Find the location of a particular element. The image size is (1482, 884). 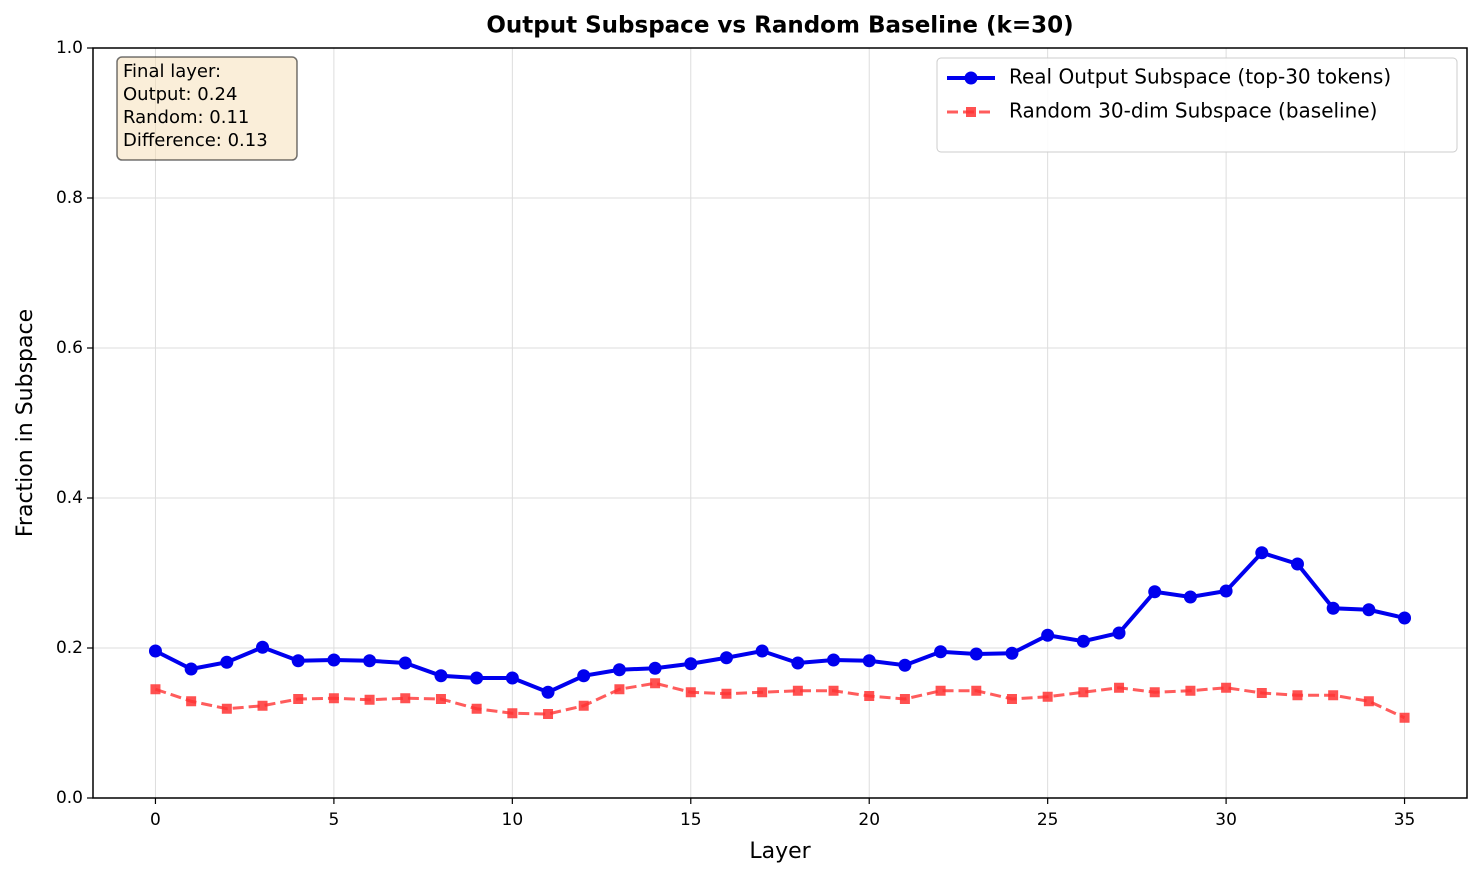

y-tick-label: 0.6 is located at coordinates (69, 348).